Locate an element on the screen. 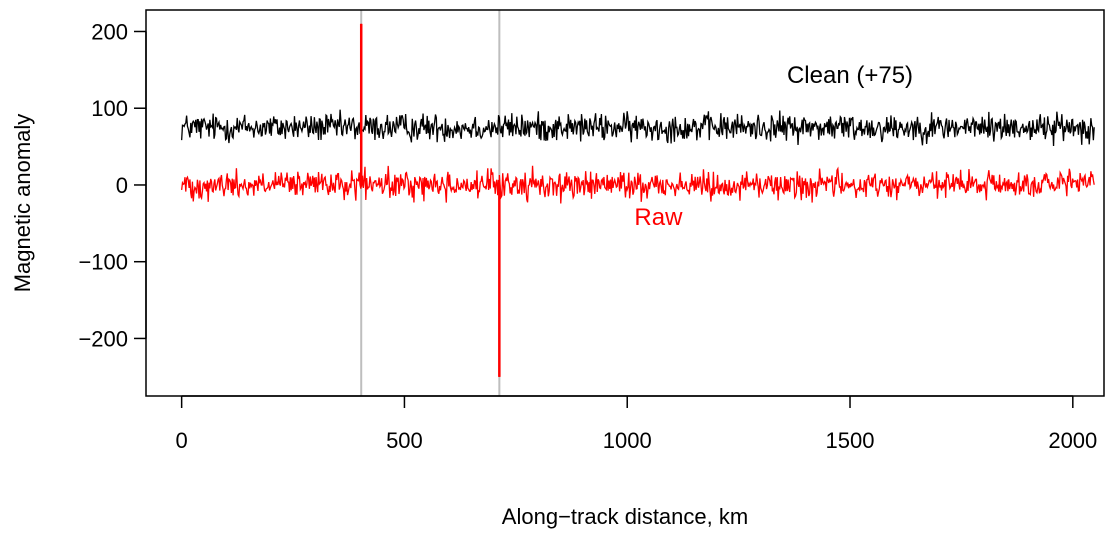 Image resolution: width=1120 pixels, height=533 pixels. x-tick-label: 1000 is located at coordinates (627, 440).